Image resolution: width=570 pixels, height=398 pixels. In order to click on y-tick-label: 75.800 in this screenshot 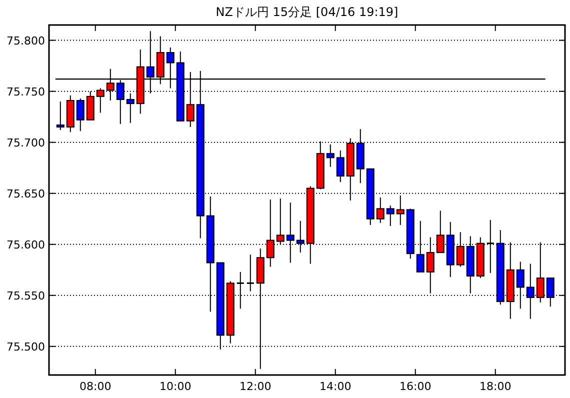, I will do `click(25, 41)`.